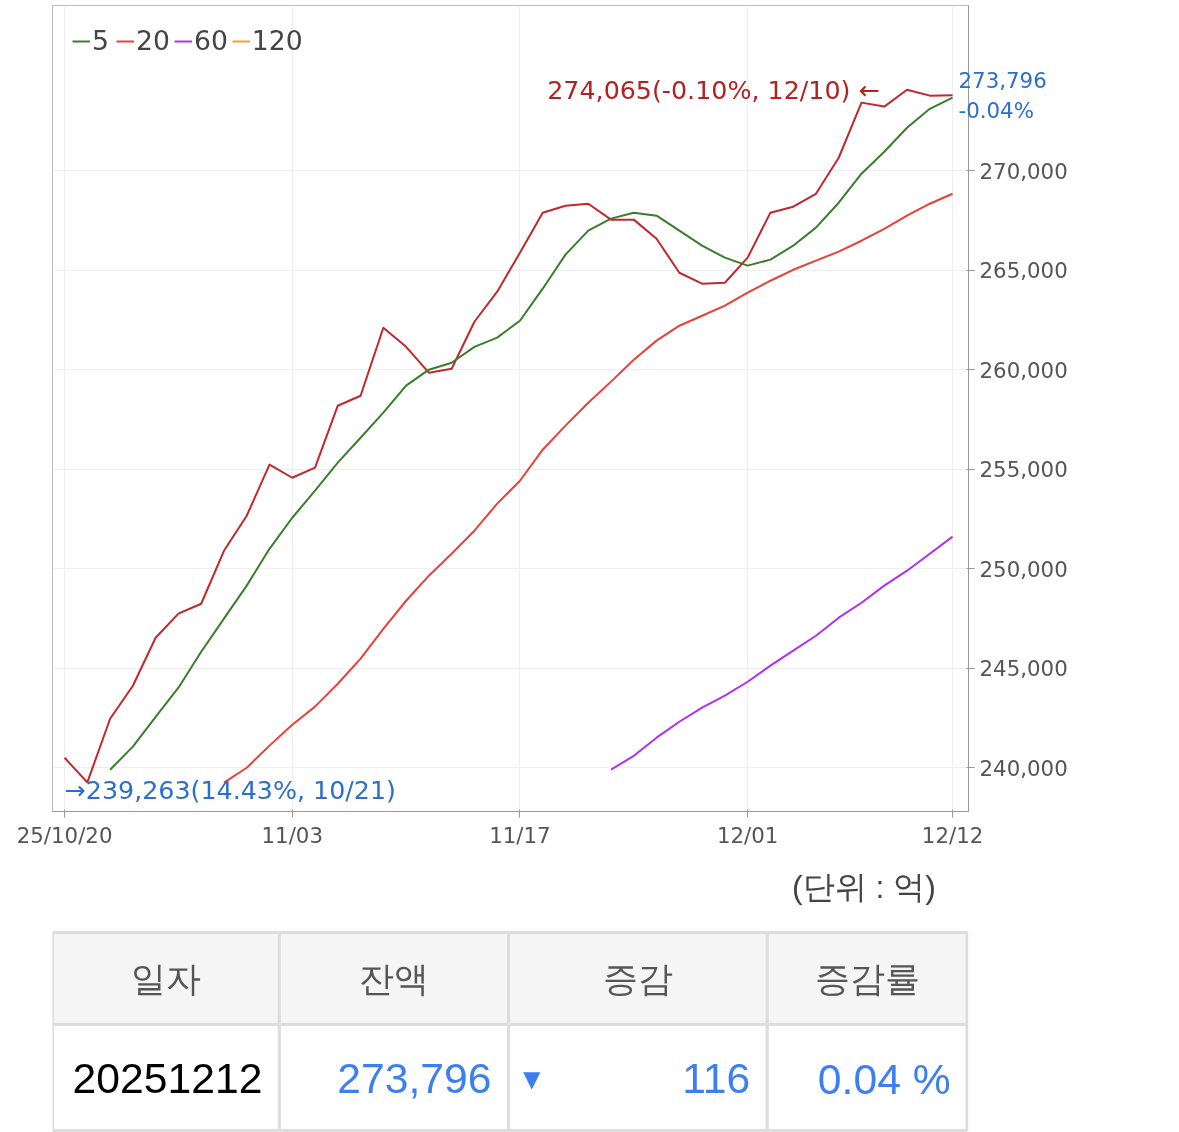 The width and height of the screenshot is (1179, 1132). Describe the element at coordinates (996, 110) in the screenshot. I see `annotation: -0.04%` at that location.